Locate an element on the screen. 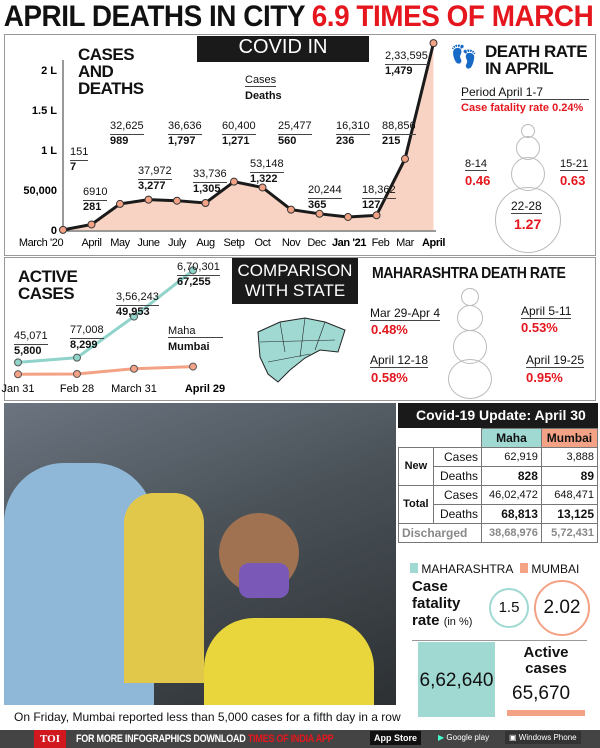  maha-rate-label: April 19-25 is located at coordinates (555, 360).